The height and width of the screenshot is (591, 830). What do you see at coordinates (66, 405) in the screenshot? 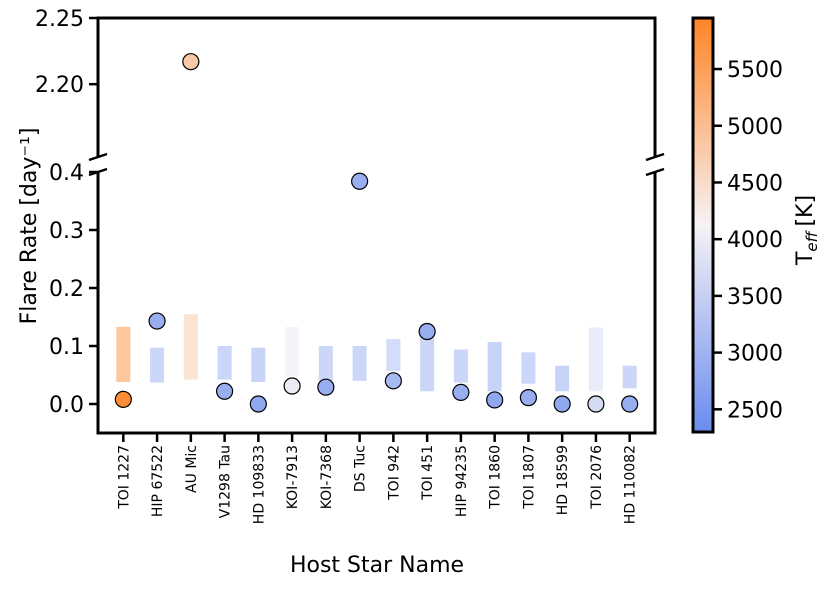
I see `y-tick-label: 0.0` at bounding box center [66, 405].